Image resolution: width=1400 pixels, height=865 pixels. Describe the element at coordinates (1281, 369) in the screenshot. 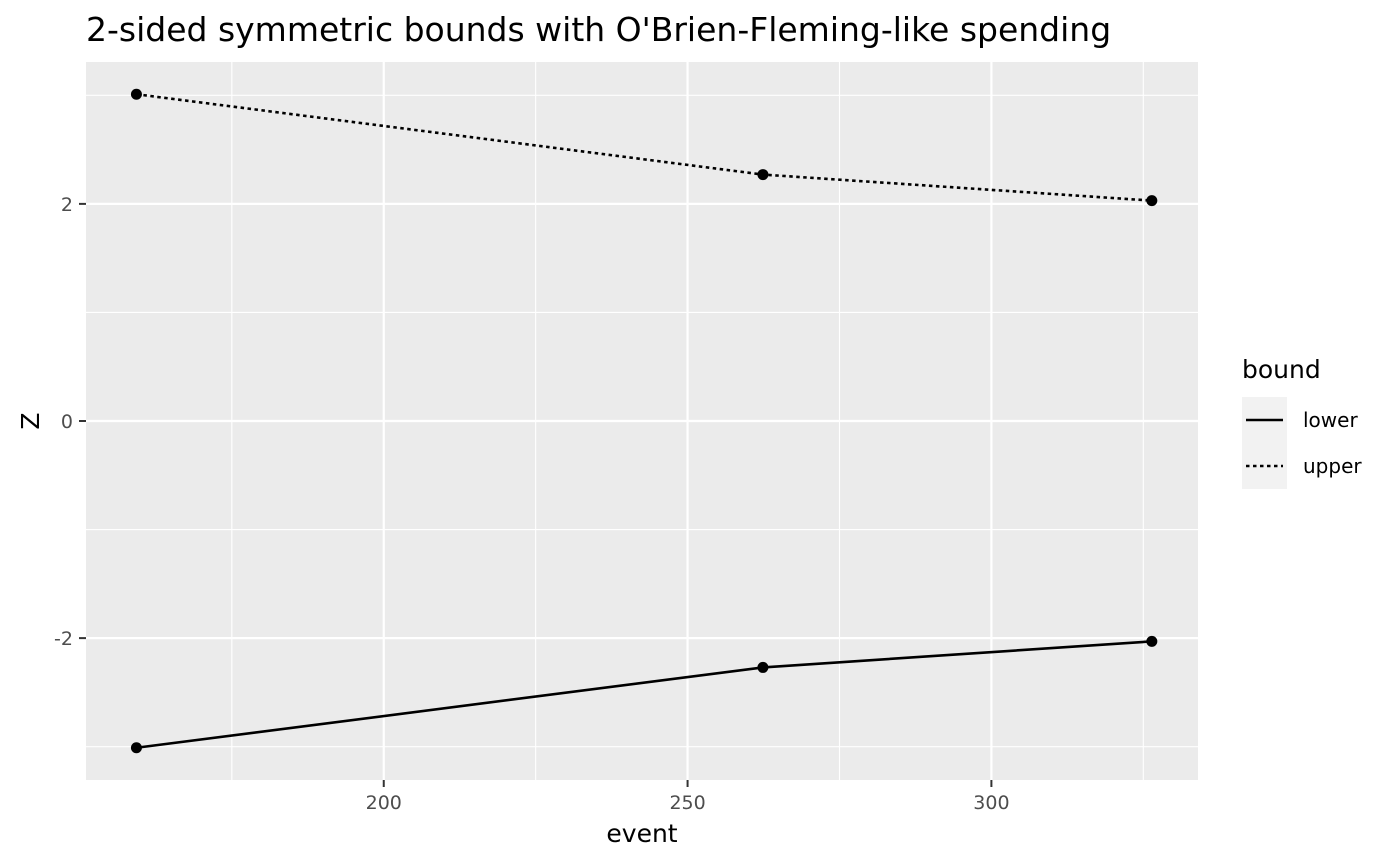

I see `legend-title: bound` at that location.